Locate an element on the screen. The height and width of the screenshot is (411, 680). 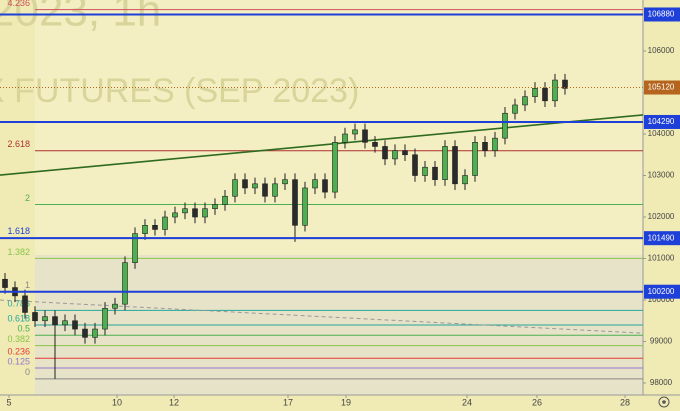
x-tick-label: 19 is located at coordinates (346, 402).